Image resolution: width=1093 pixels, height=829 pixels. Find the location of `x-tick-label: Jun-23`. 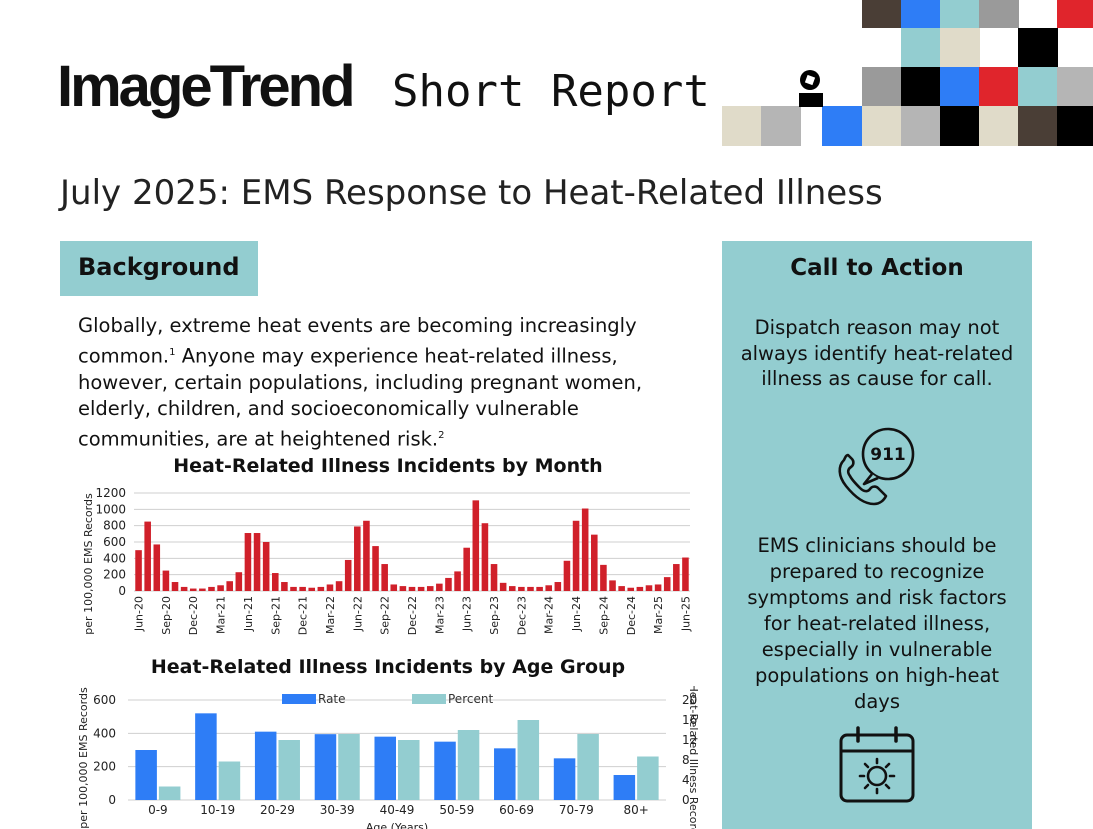

x-tick-label: Jun-23 is located at coordinates (467, 614).